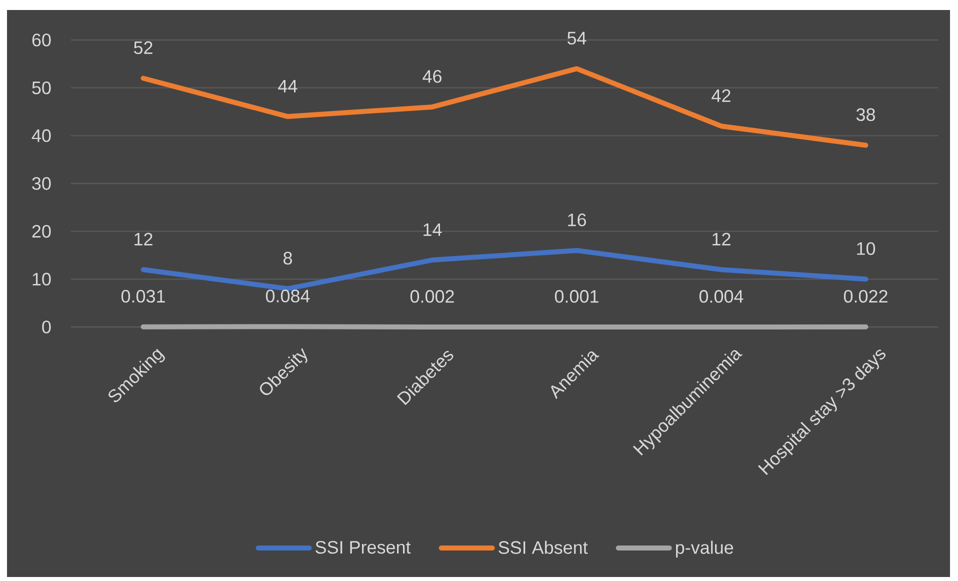 The width and height of the screenshot is (958, 581). What do you see at coordinates (143, 47) in the screenshot?
I see `data-label: 52` at bounding box center [143, 47].